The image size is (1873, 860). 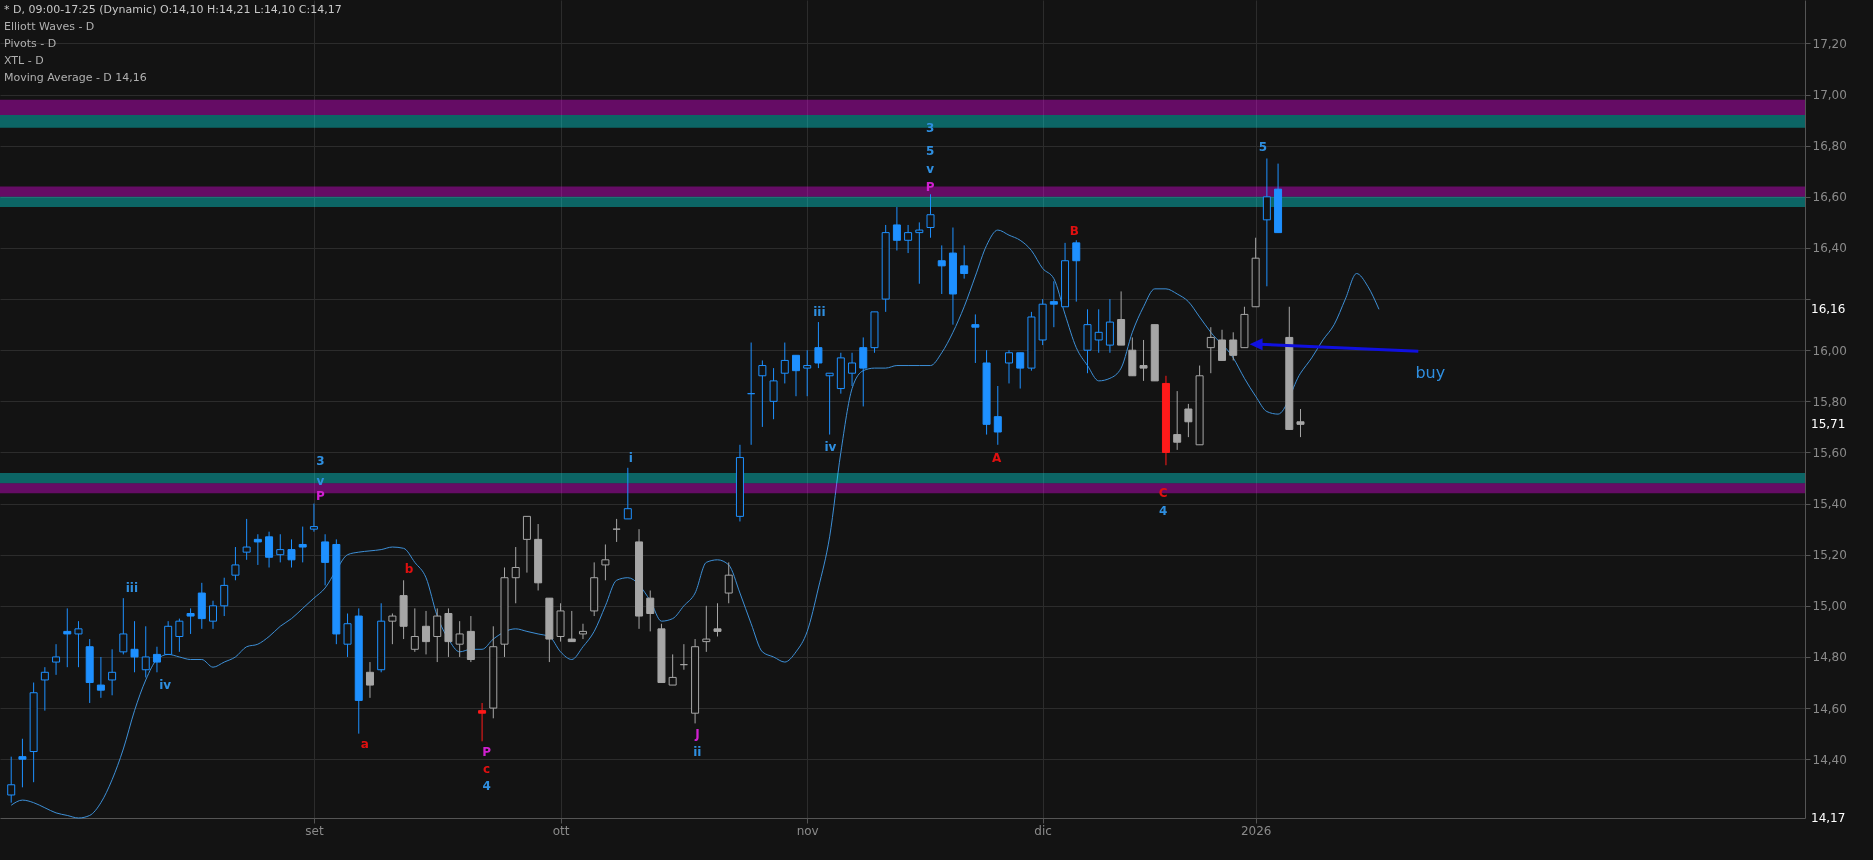 What do you see at coordinates (1829, 504) in the screenshot?
I see `y-tick-label: 15,40` at bounding box center [1829, 504].